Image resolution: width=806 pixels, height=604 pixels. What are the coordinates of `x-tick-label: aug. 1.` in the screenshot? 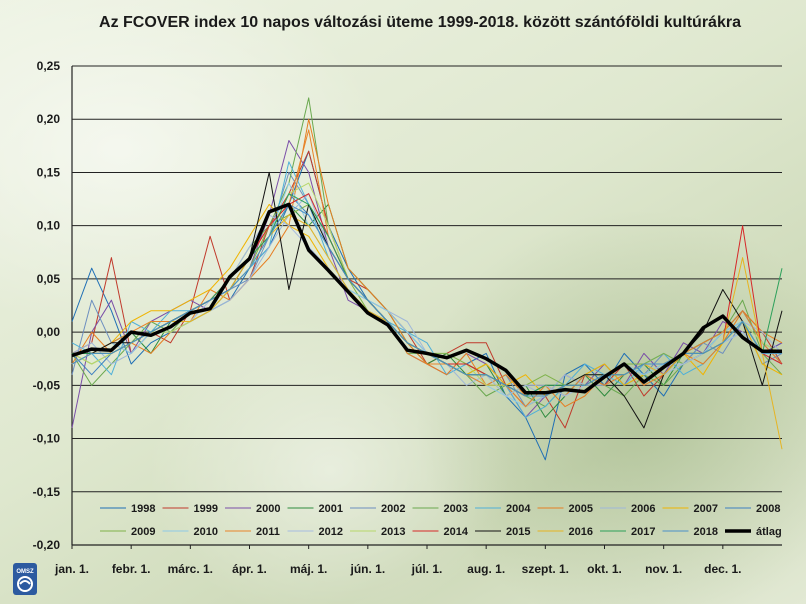 It's located at (486, 569).